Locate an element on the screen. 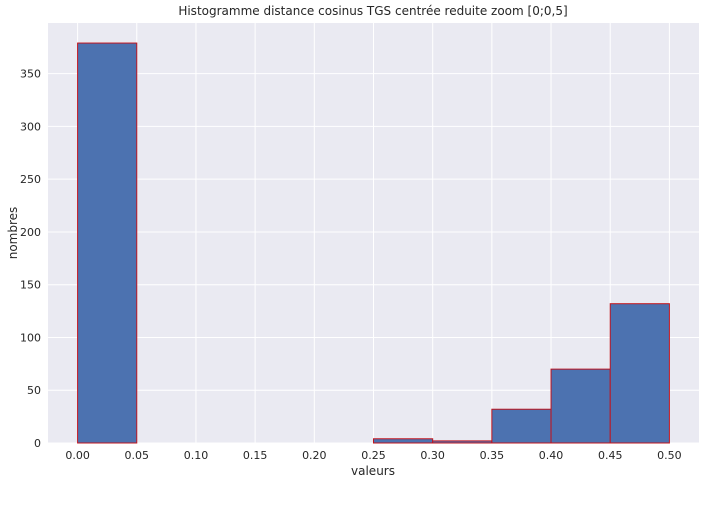  y-tick-label: 100 is located at coordinates (30, 337).